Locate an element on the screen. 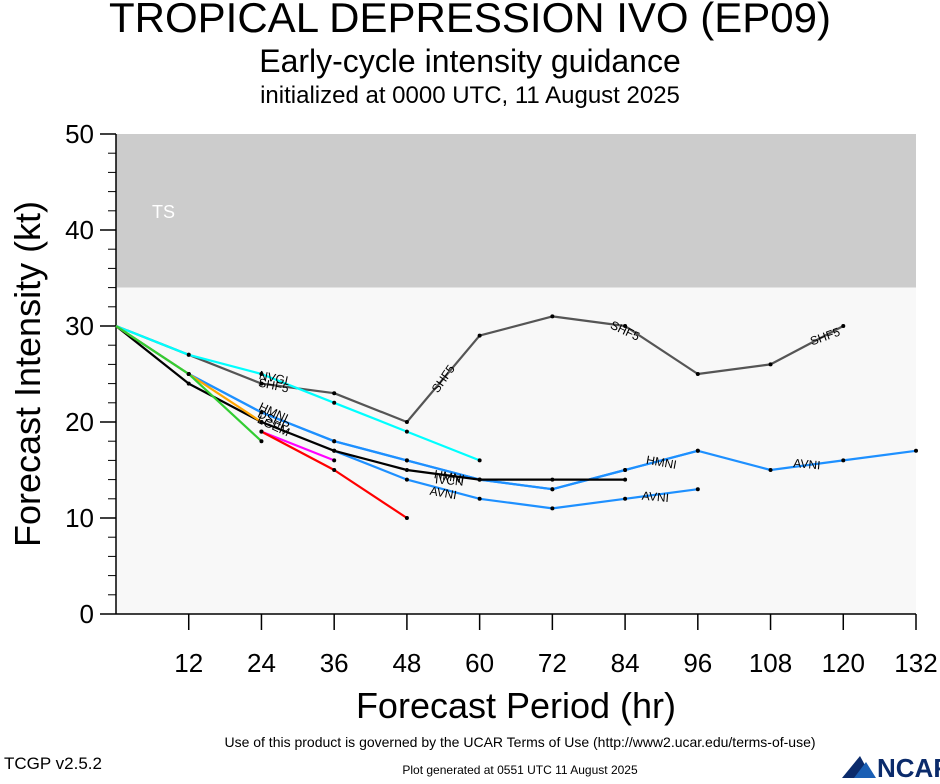 The image size is (940, 784). y-tick-label: 30 is located at coordinates (79, 326).